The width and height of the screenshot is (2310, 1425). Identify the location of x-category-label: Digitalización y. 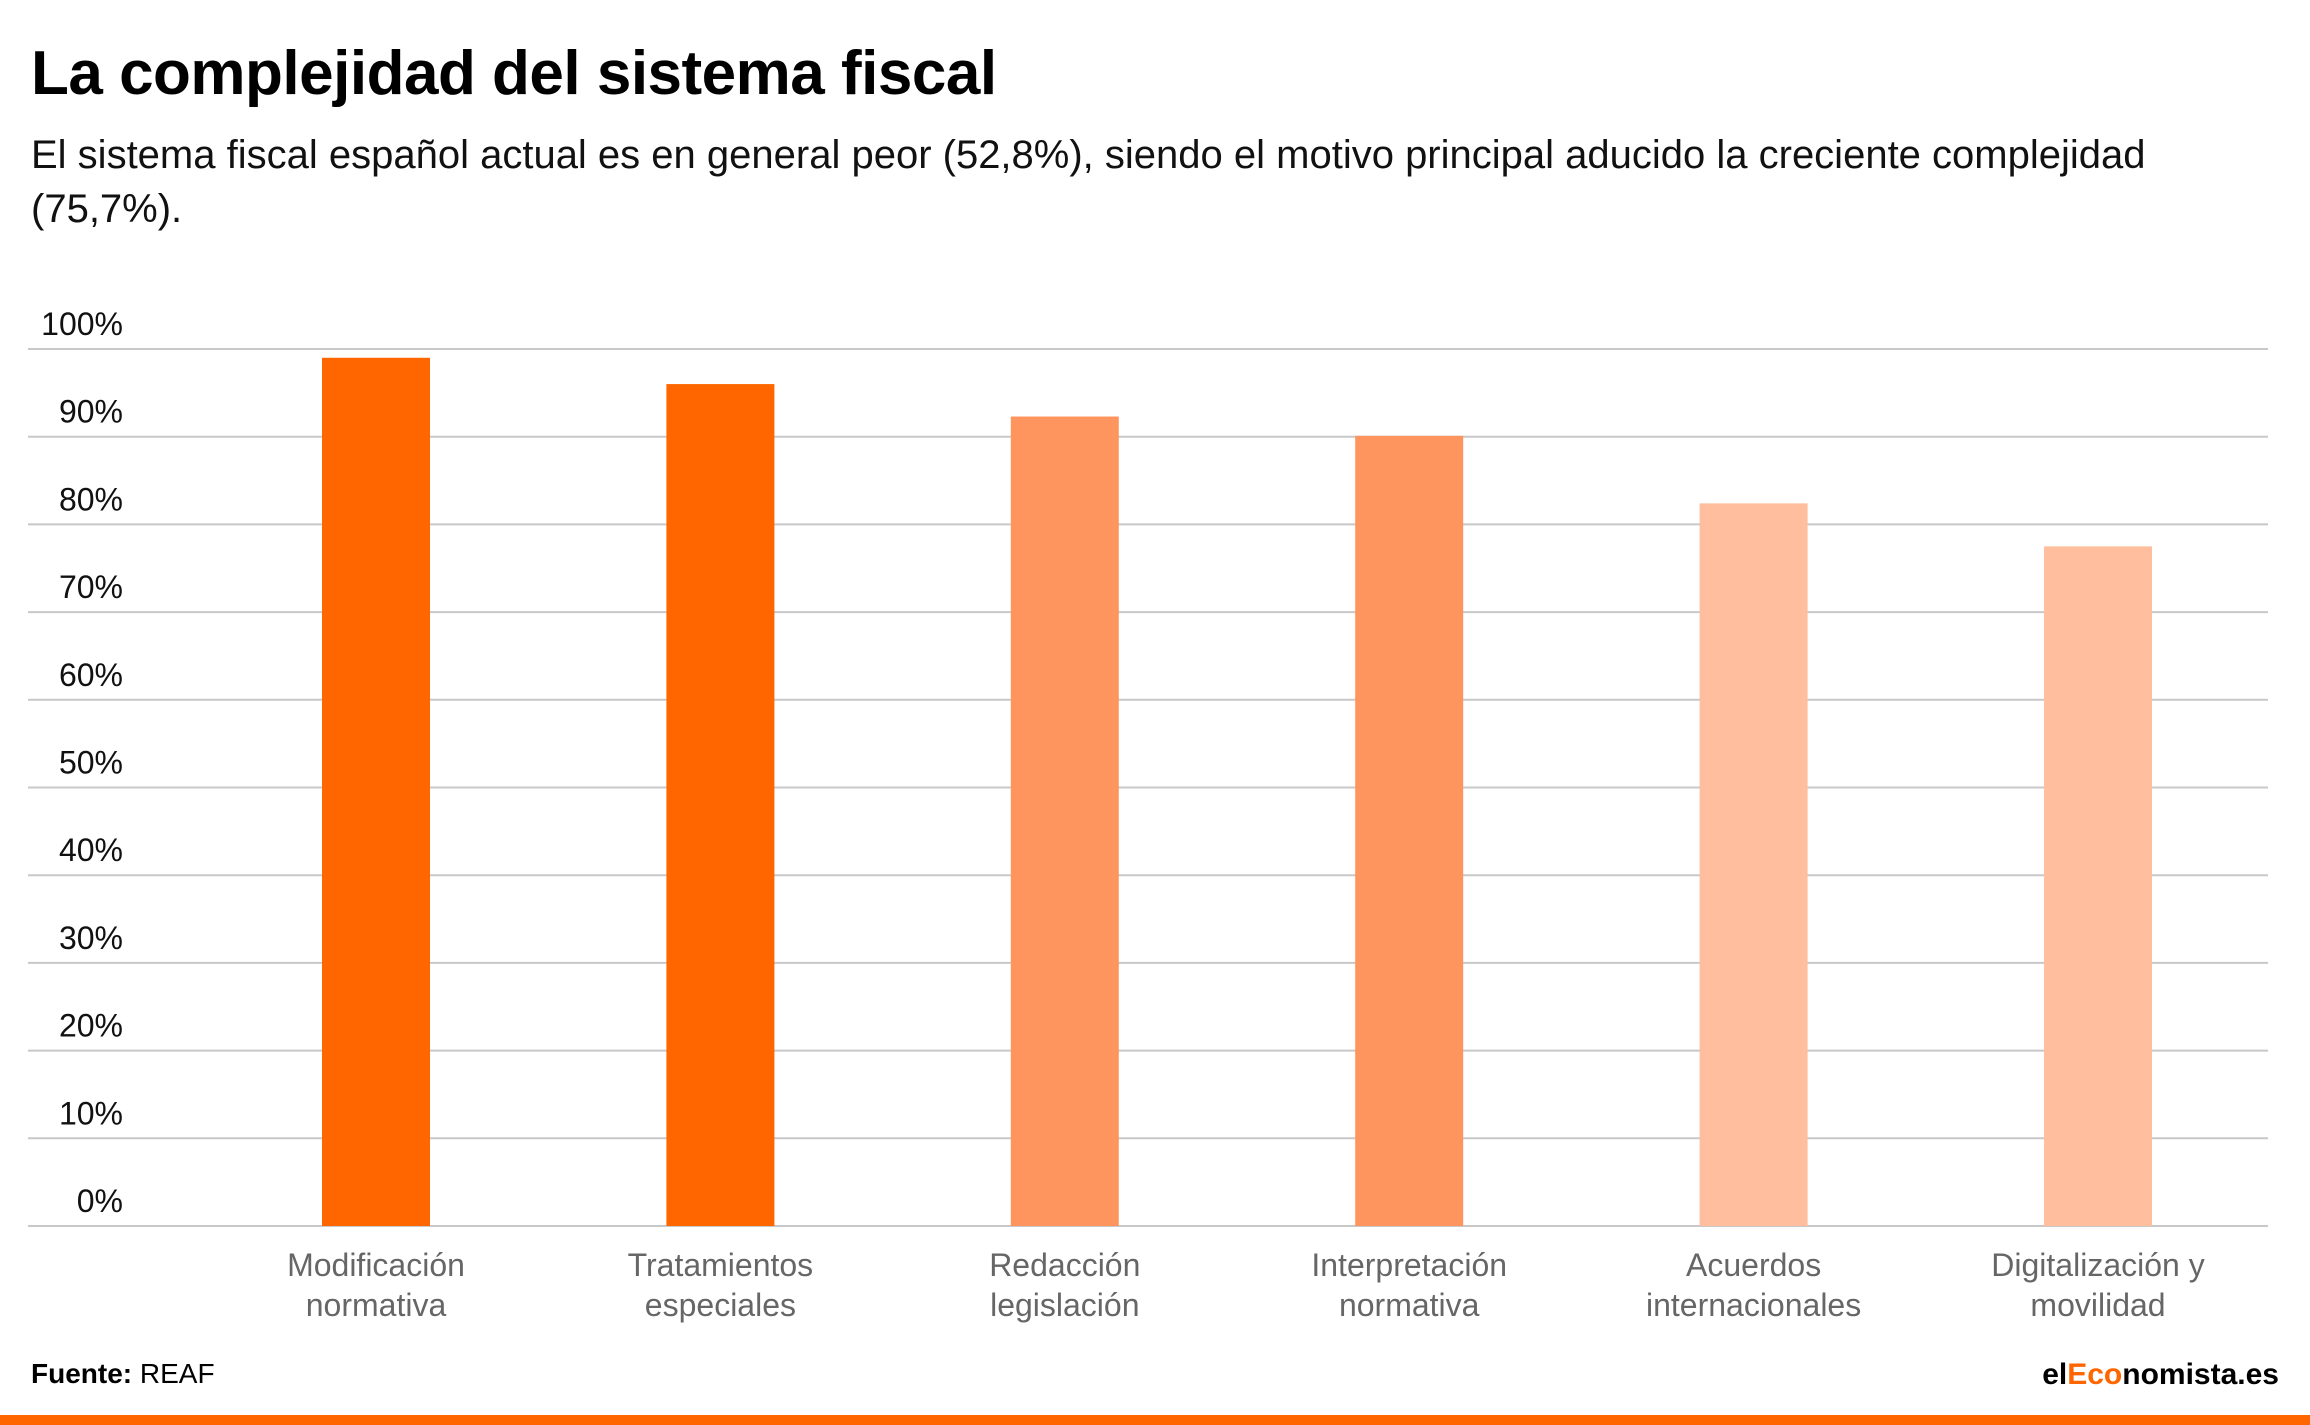
(2097, 1265).